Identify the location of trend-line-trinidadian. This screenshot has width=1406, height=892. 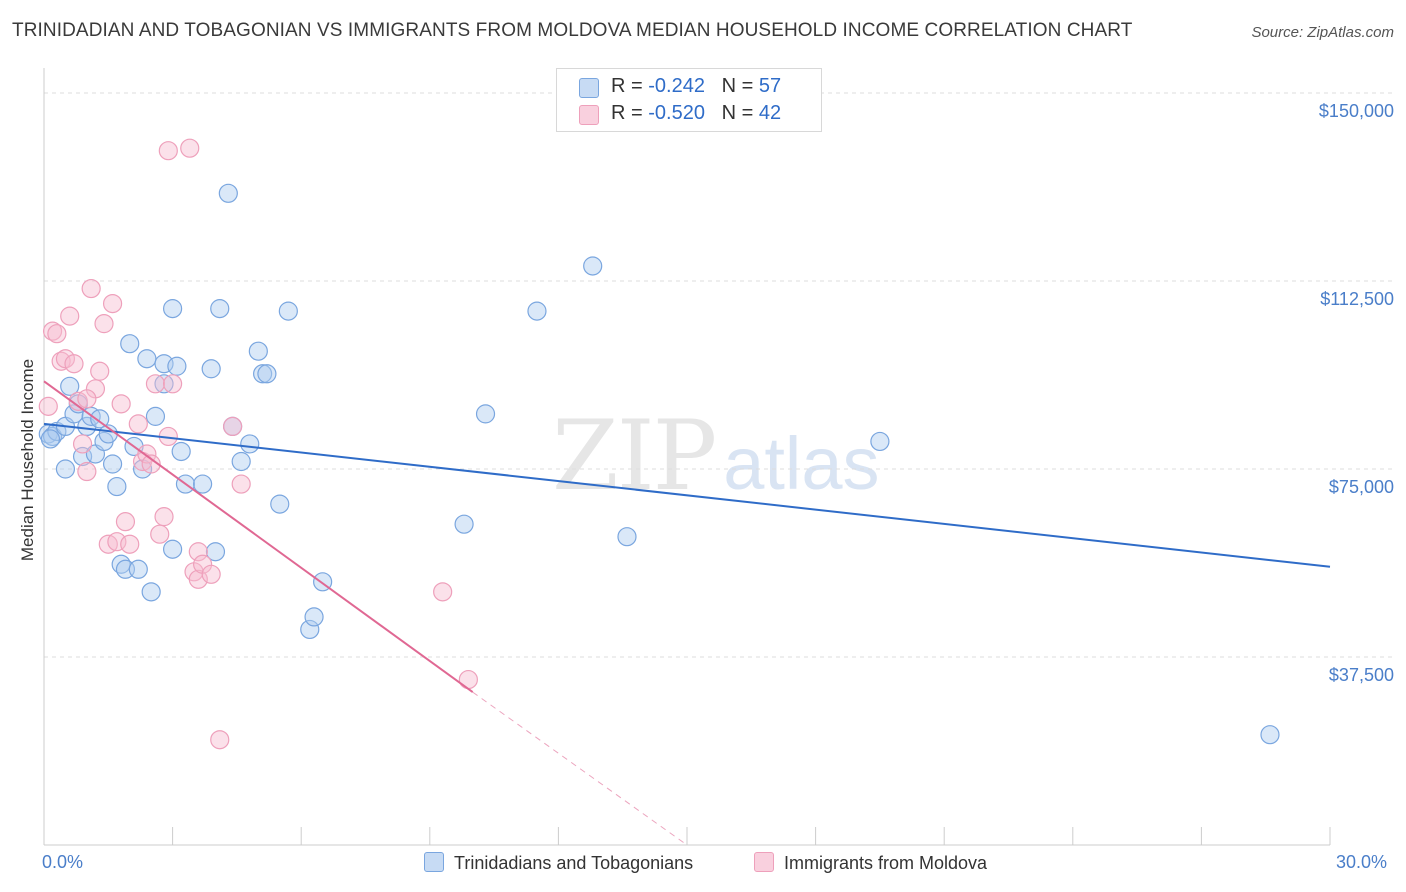
(687, 495).